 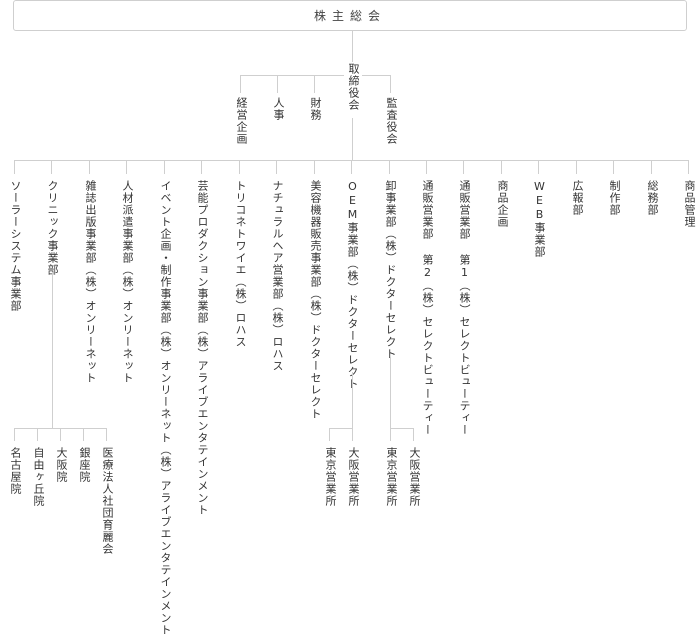 What do you see at coordinates (165, 408) in the screenshot?
I see `division: イベント企画・制作事業部（株）オンリーネット（株）アライブエンタテインメント` at bounding box center [165, 408].